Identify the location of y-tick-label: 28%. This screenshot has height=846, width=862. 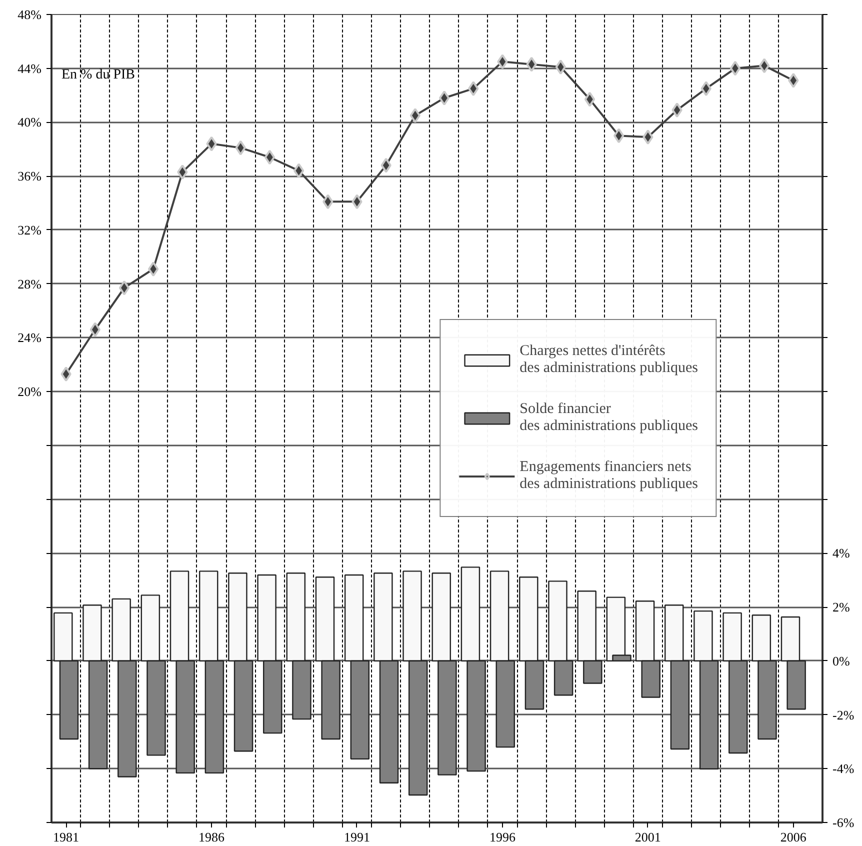
(30, 284).